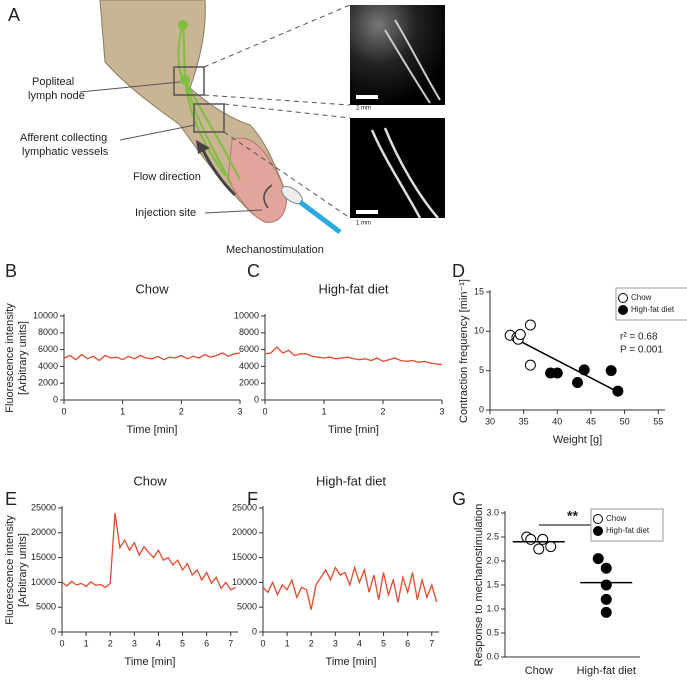 The height and width of the screenshot is (687, 687). I want to click on label: Injection site, so click(165, 213).